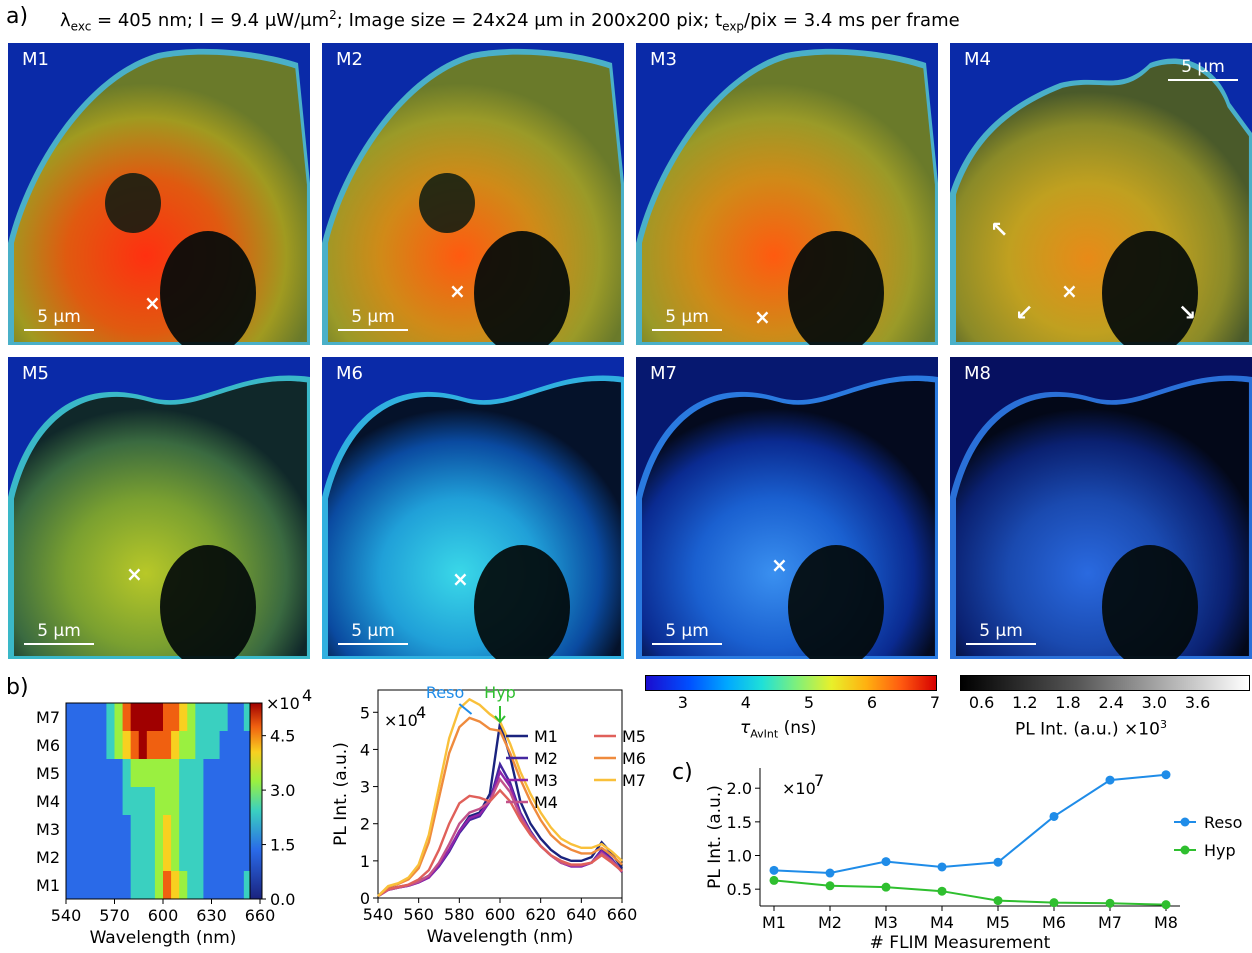 This screenshot has width=1252, height=953. Describe the element at coordinates (500, 837) in the screenshot. I see `spectrum-line-m4` at that location.